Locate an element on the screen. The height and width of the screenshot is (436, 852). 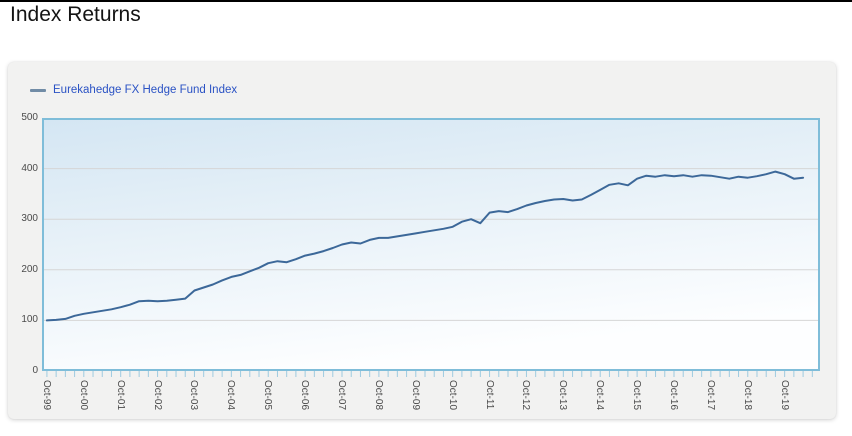
x-axis-tick-label: Oct-01 is located at coordinates (120, 395).